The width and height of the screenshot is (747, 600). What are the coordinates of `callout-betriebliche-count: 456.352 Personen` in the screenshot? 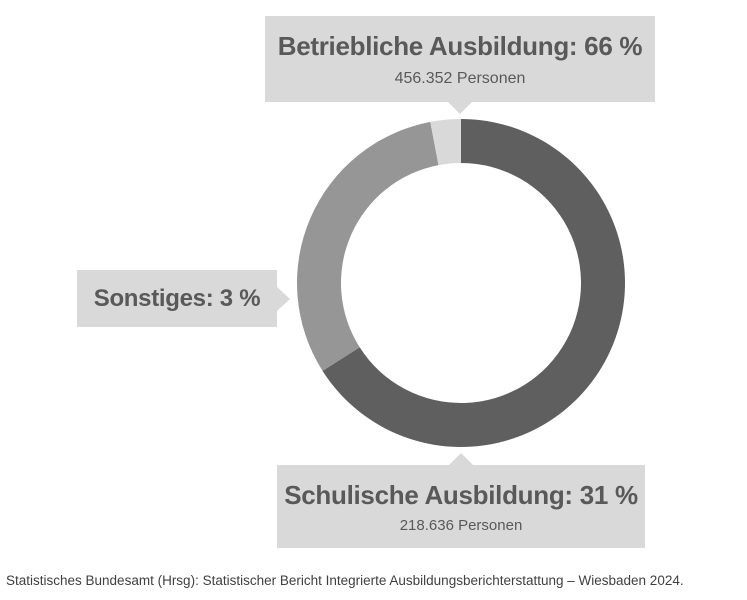 It's located at (460, 78).